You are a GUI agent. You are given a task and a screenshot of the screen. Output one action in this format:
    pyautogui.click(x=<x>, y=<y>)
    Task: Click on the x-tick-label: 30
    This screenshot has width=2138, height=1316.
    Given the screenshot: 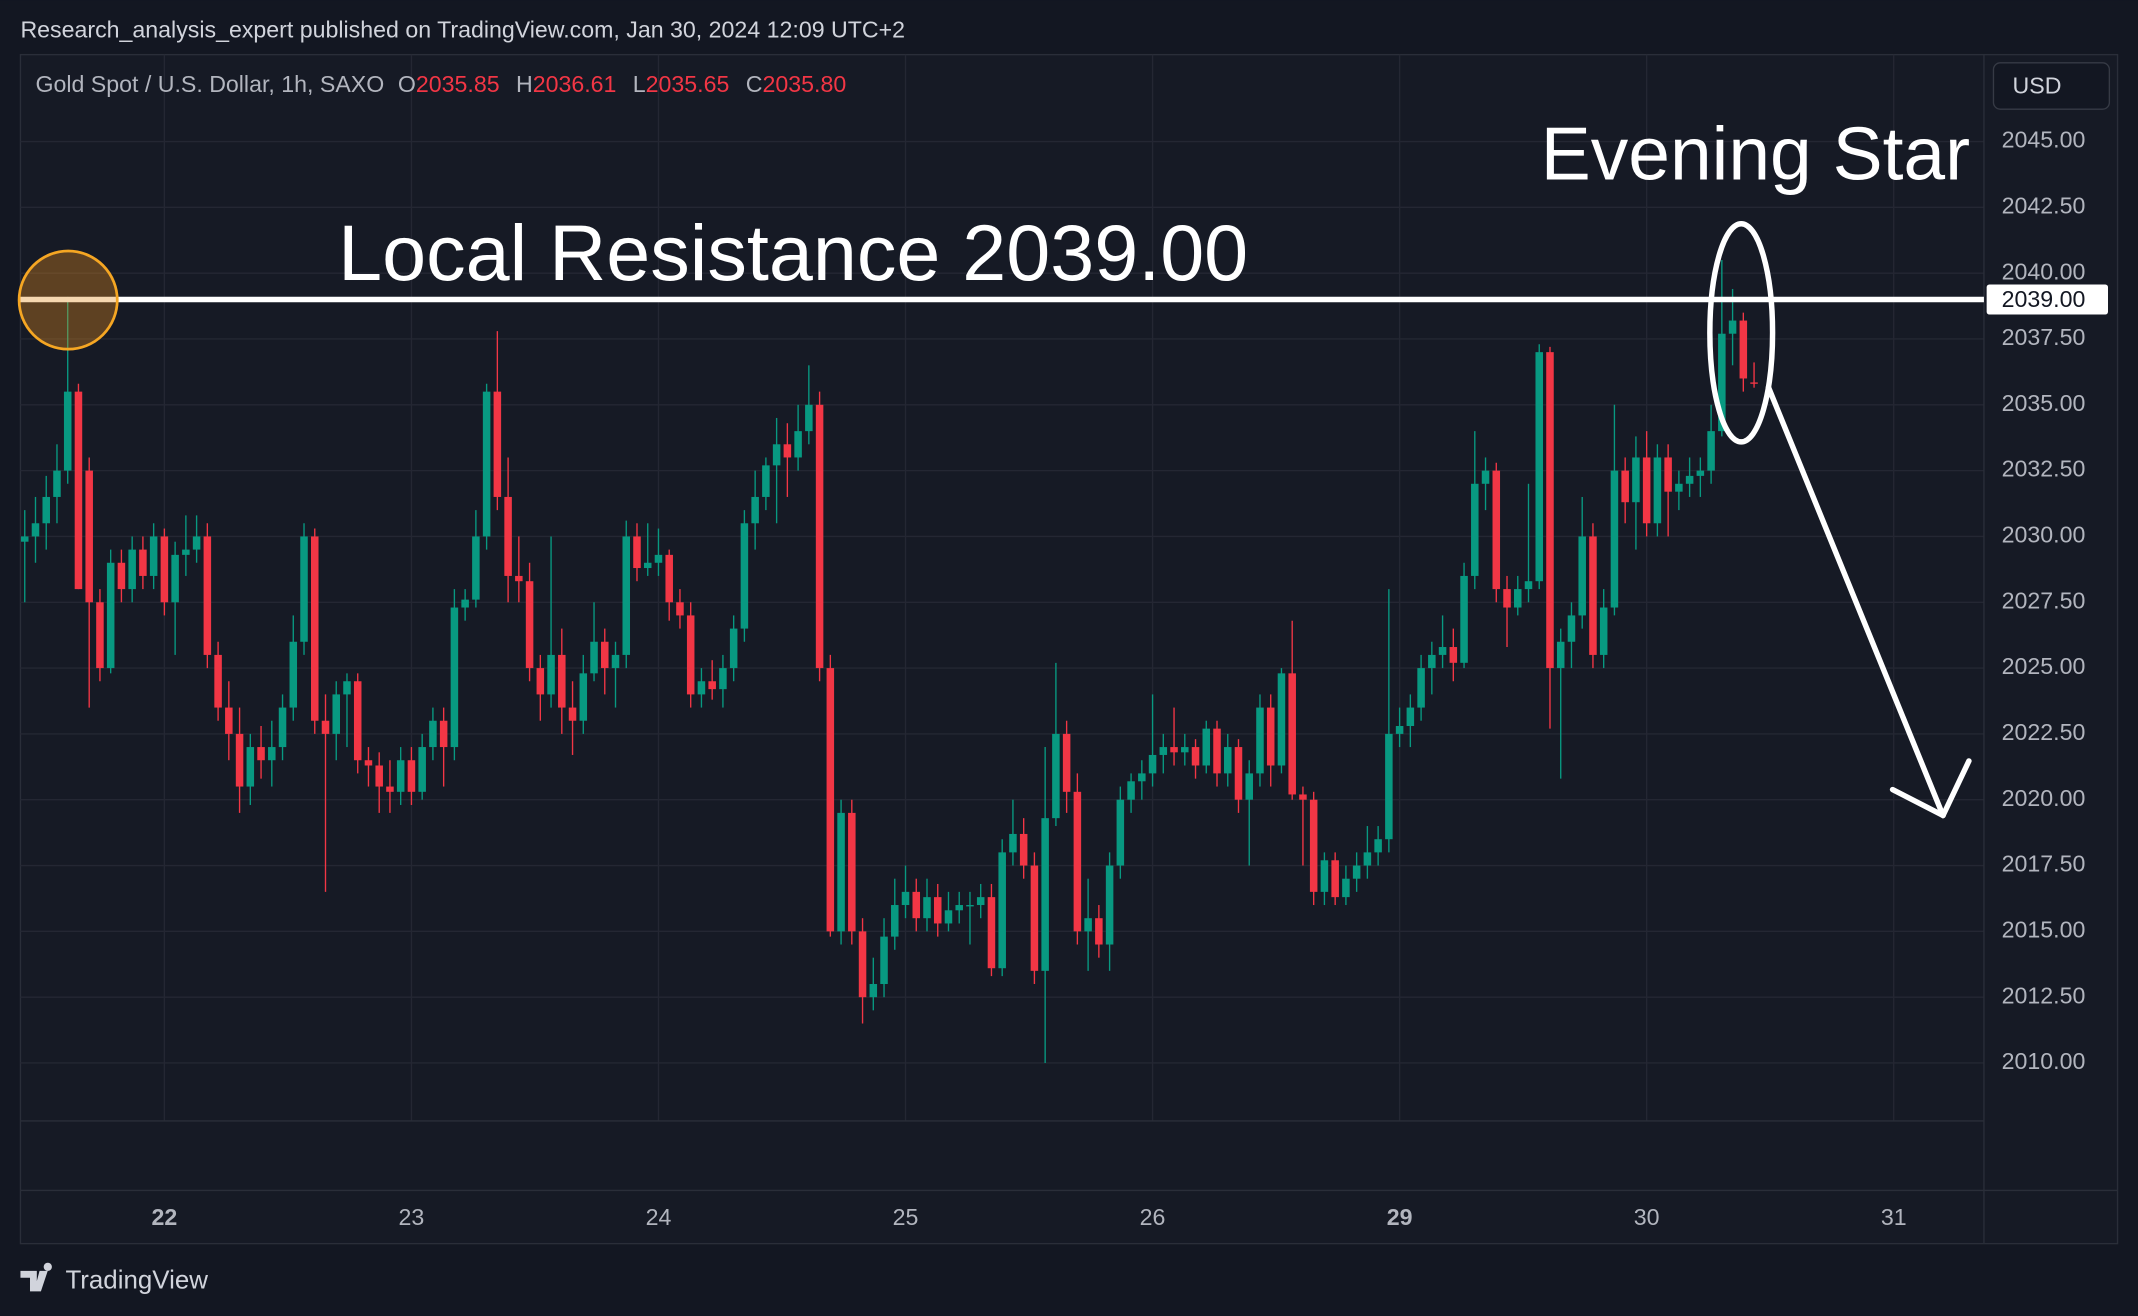 What is the action you would take?
    pyautogui.click(x=1647, y=1217)
    